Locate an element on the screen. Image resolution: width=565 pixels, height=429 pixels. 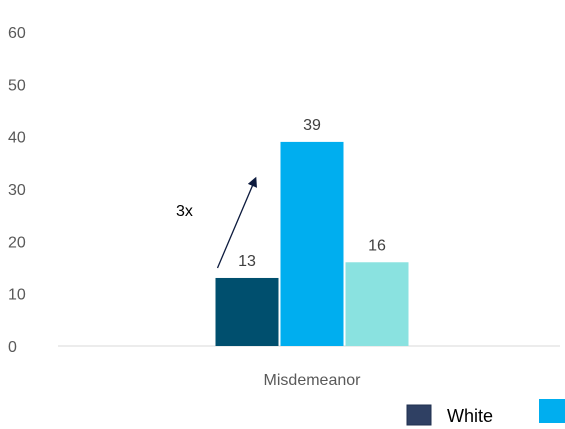
annotation-arrow is located at coordinates (236, 222).